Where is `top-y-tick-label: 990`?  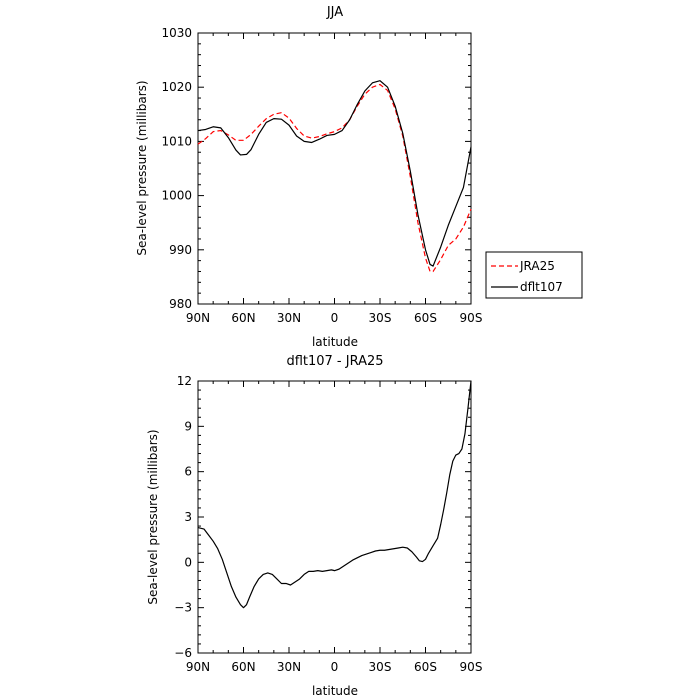 top-y-tick-label: 990 is located at coordinates (180, 250).